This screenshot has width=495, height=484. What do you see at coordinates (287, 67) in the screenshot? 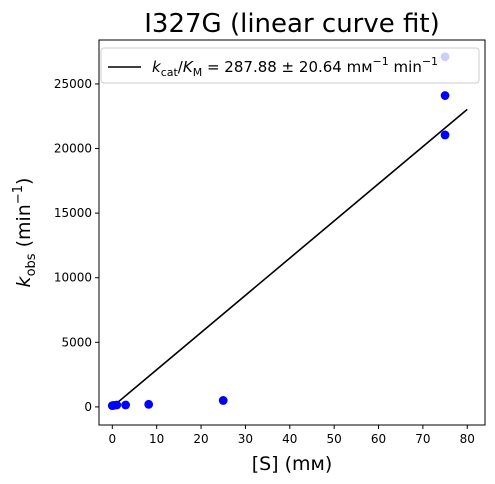
I see `legend-value: = 287.88 ± 20.64 mм` at bounding box center [287, 67].